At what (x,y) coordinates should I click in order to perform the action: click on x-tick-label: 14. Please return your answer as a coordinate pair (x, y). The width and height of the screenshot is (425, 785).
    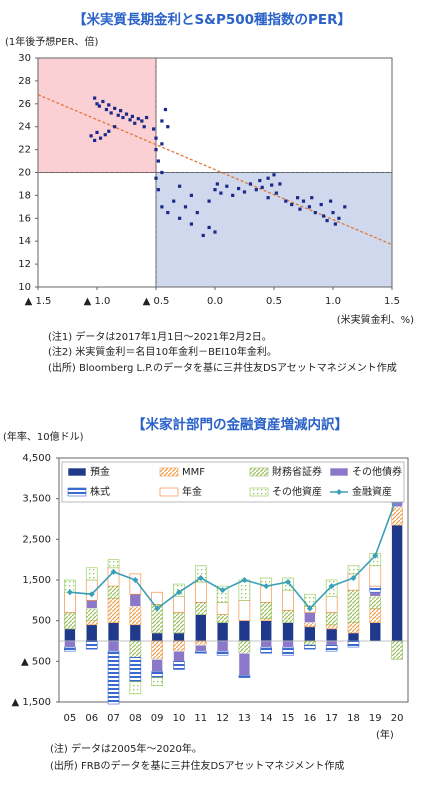
    Looking at the image, I should click on (266, 718).